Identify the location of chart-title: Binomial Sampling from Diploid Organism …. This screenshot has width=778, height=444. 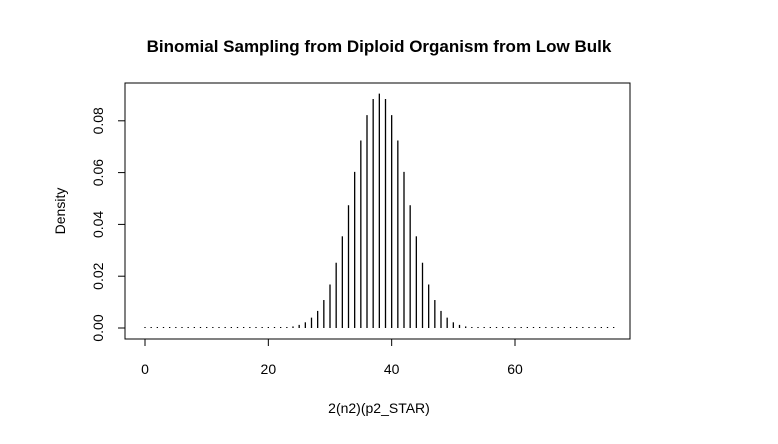
(379, 46).